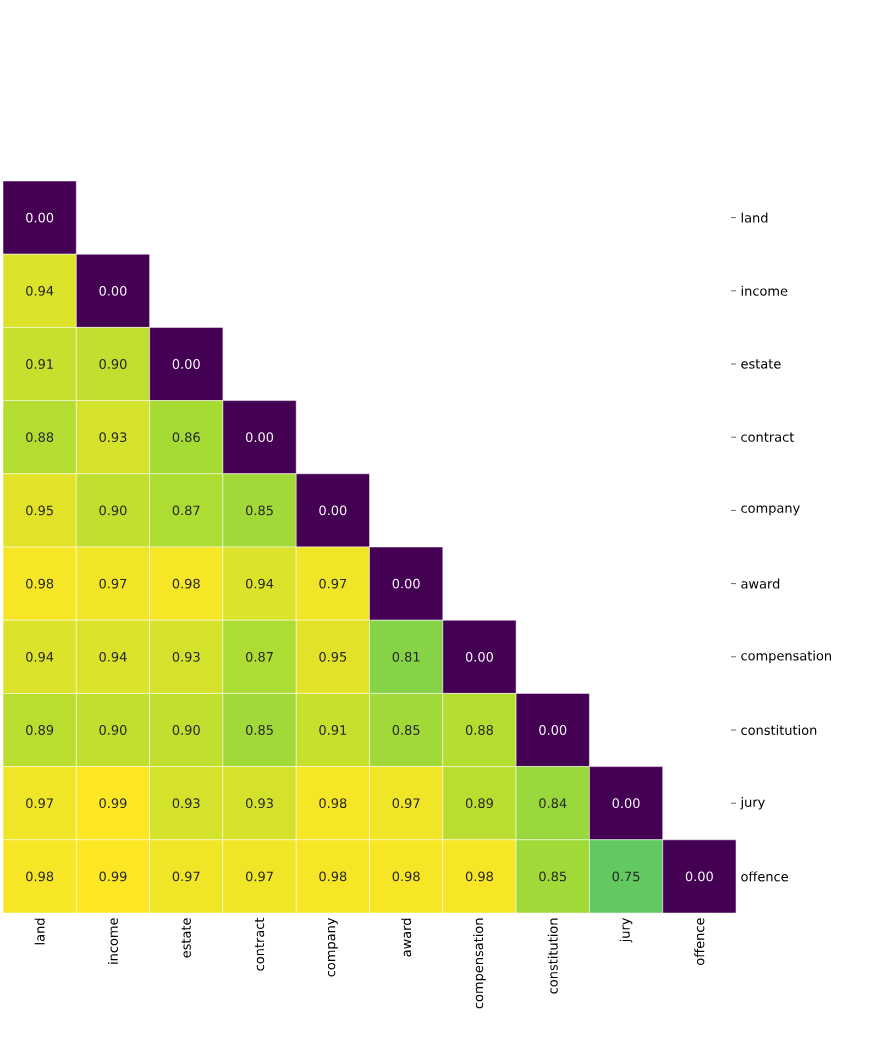 This screenshot has height=1051, width=881. I want to click on y-tick-label: jury, so click(752, 803).